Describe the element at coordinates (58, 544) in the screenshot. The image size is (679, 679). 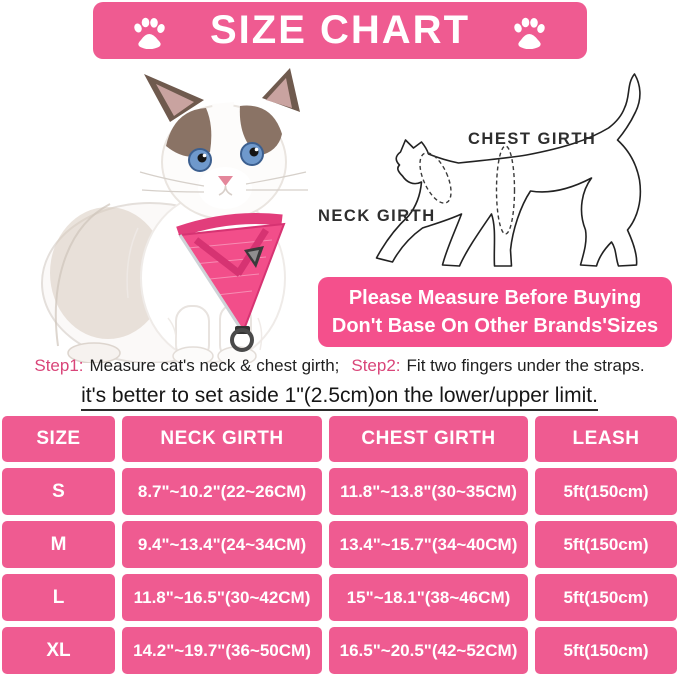
I see `table-cell-size-m: M` at that location.